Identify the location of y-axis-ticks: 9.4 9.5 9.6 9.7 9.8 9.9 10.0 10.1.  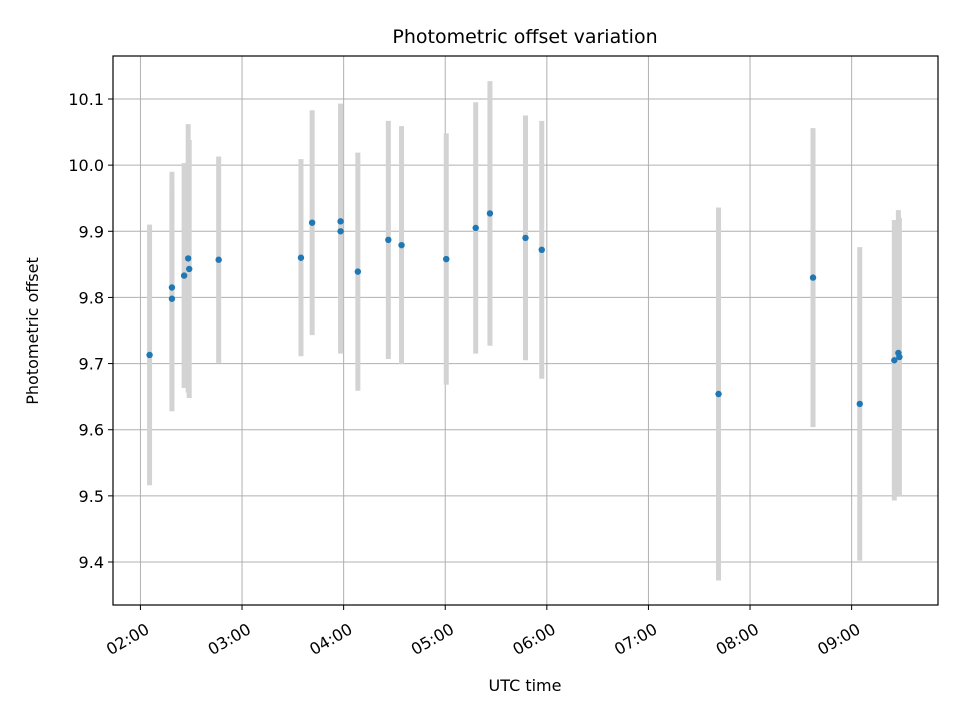
(90, 331).